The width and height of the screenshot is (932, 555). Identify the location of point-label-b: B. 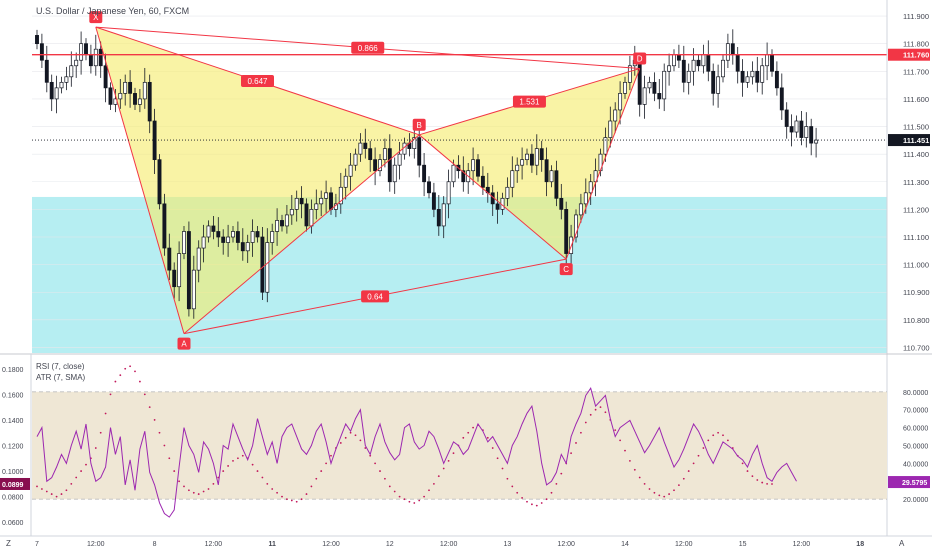
(419, 125).